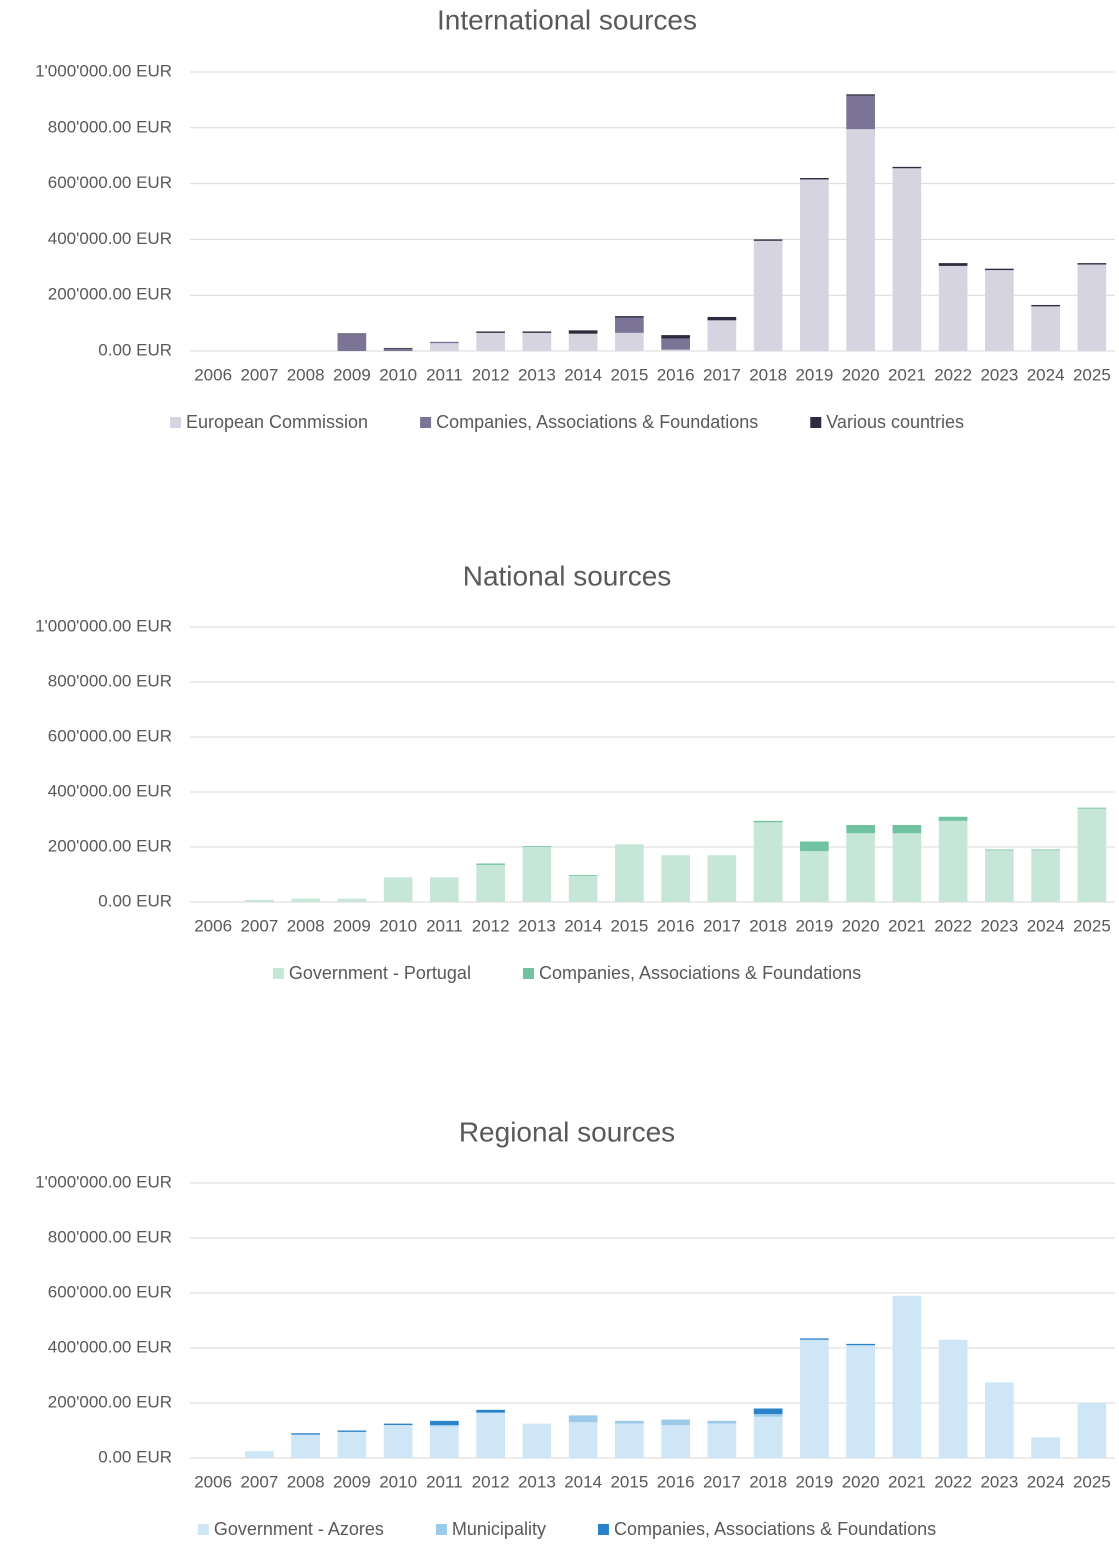 The width and height of the screenshot is (1119, 1545). I want to click on y-tick-label: 200'000.00 EUR, so click(110, 1401).